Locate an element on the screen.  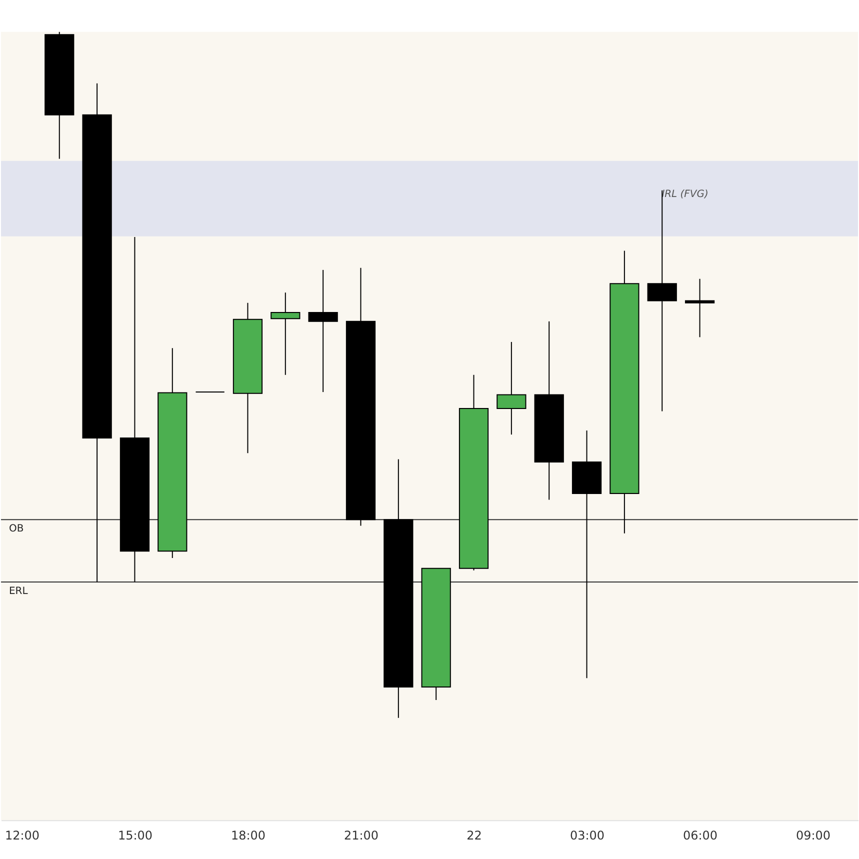
x-tick-label: 21:00 is located at coordinates (361, 835).